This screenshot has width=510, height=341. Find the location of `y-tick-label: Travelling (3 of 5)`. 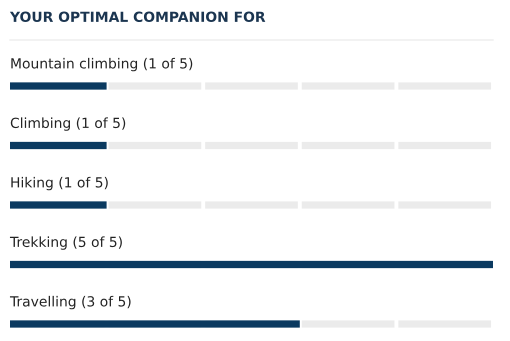

y-tick-label: Travelling (3 of 5) is located at coordinates (70, 303).